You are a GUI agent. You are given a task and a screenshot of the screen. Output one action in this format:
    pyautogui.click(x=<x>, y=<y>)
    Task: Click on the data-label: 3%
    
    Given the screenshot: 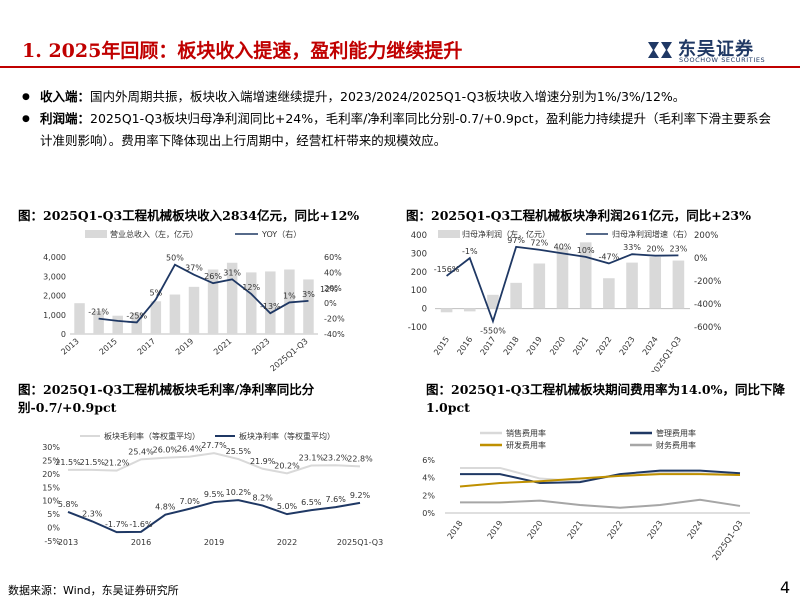 What is the action you would take?
    pyautogui.click(x=308, y=294)
    